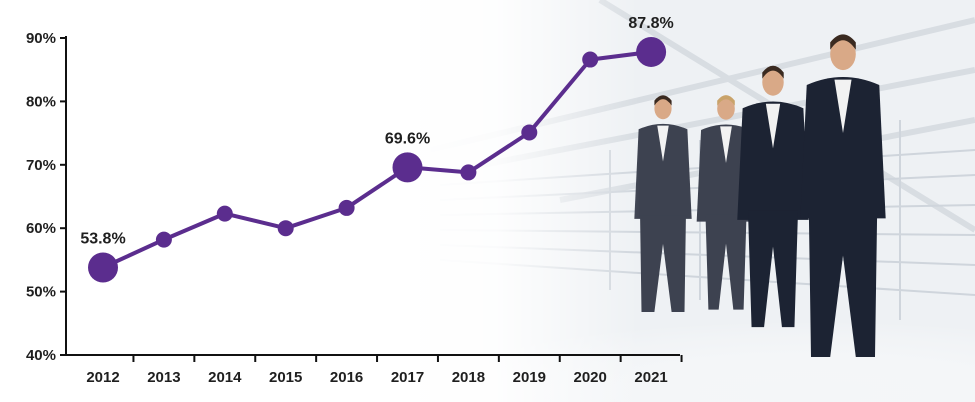 The image size is (975, 402). Describe the element at coordinates (102, 377) in the screenshot. I see `x-tick-label: 2012` at that location.